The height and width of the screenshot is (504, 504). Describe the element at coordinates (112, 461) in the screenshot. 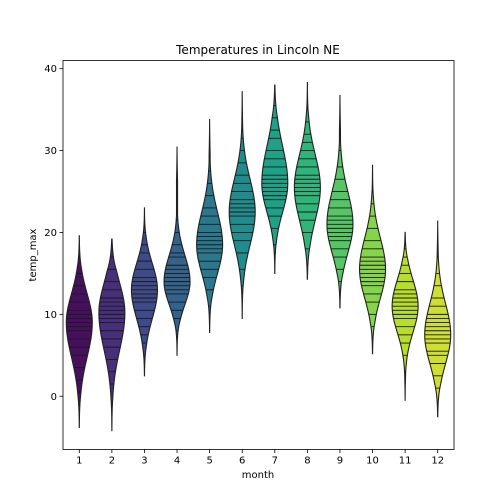

I see `x-tick-label: 2` at that location.